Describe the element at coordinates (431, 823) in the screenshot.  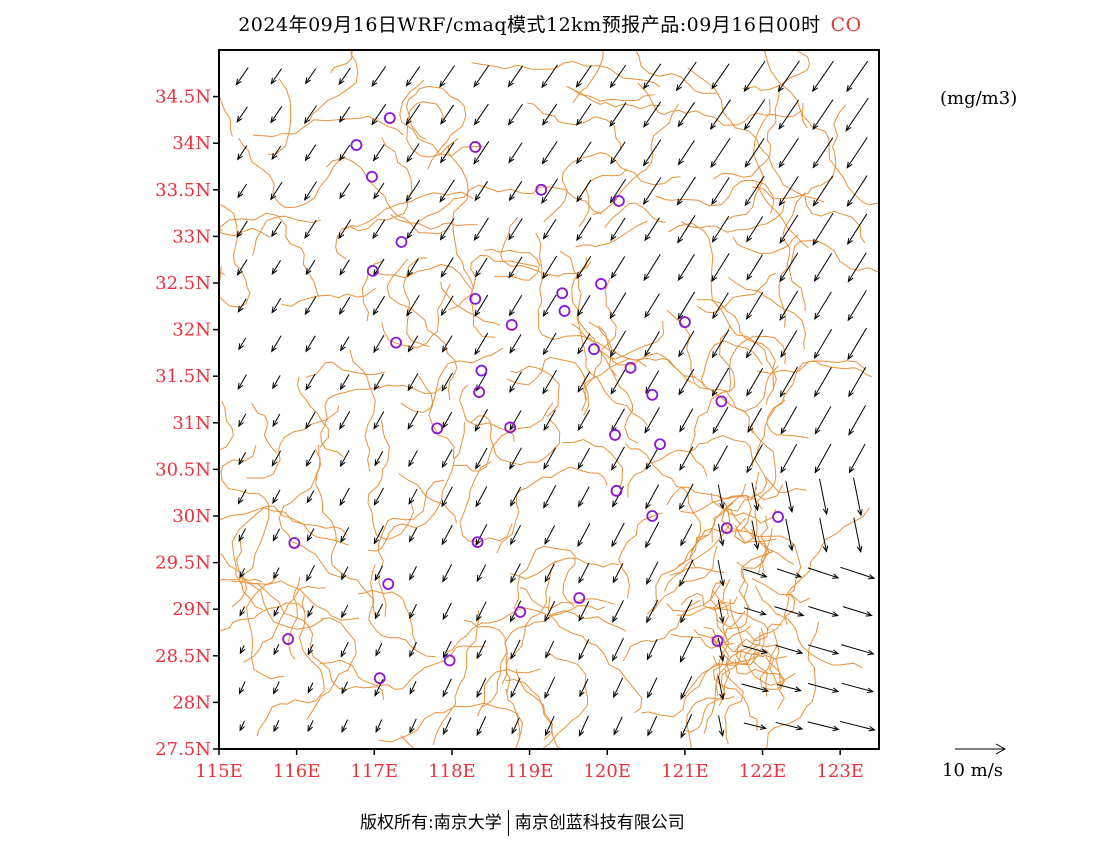
I see `copyright-left: 版权所有:南京大学` at that location.